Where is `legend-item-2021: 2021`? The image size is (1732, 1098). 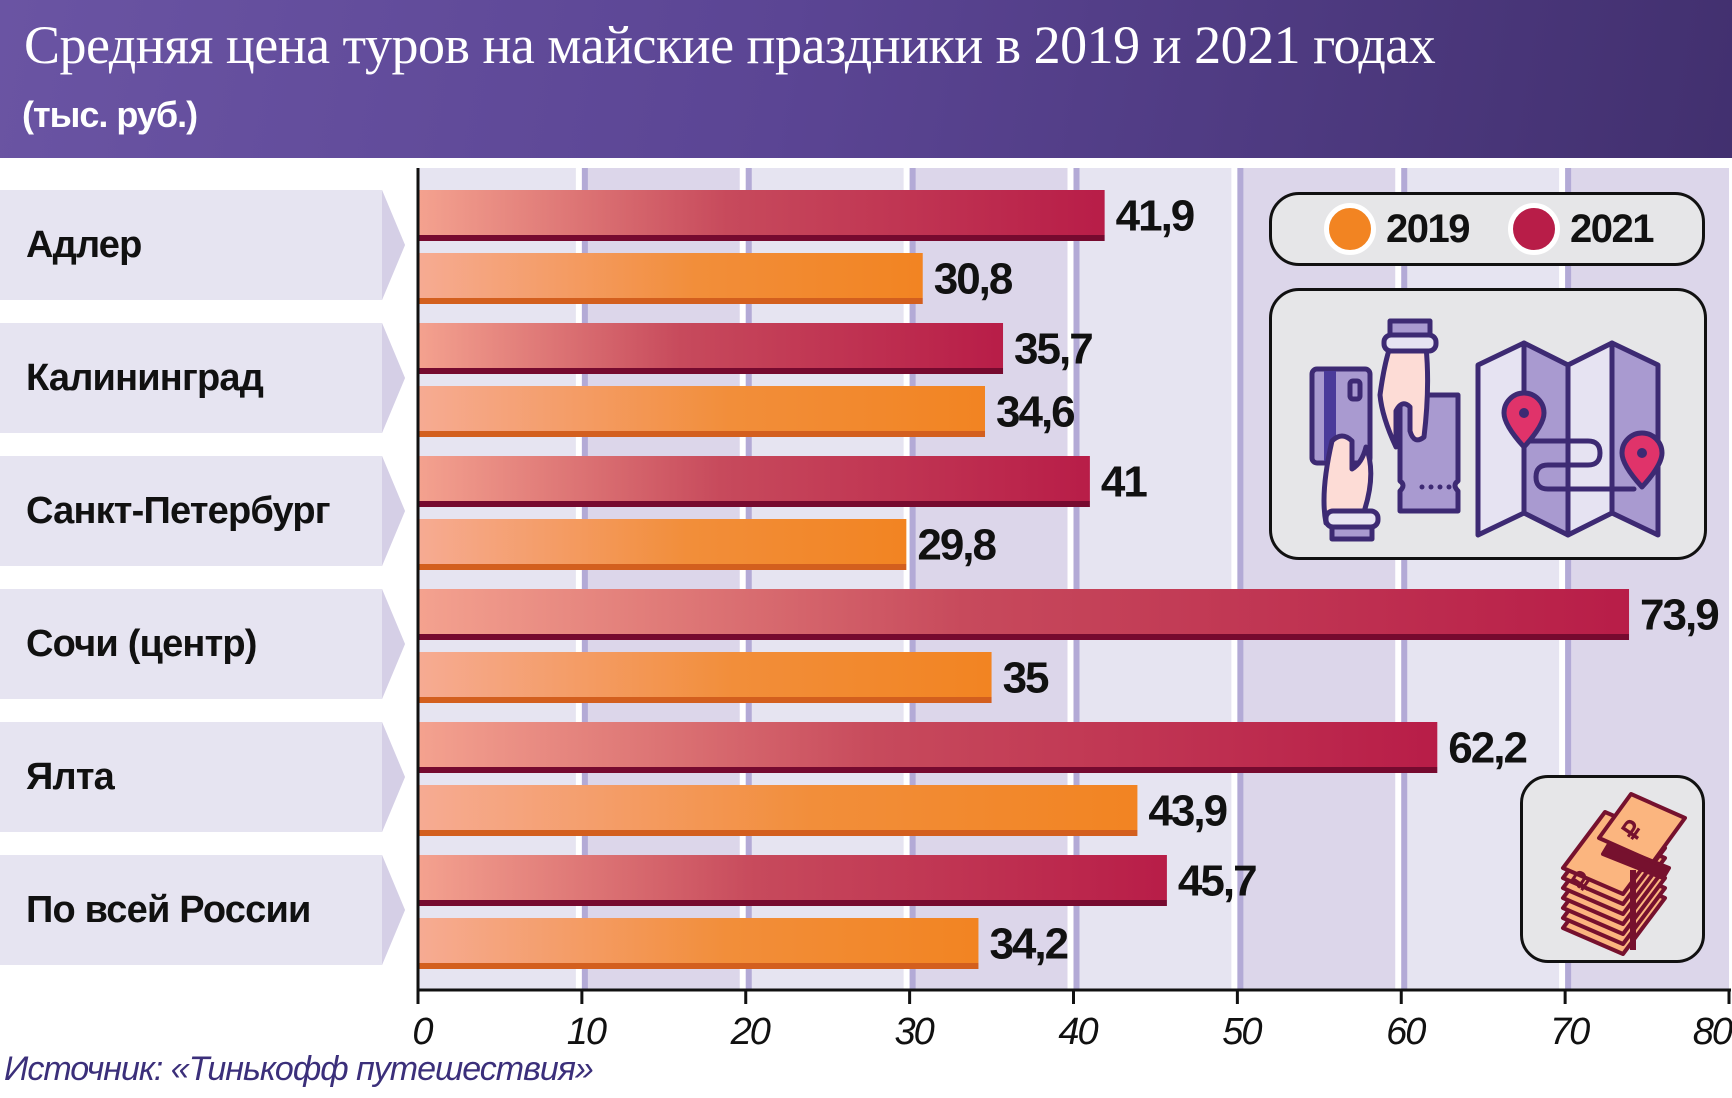
legend-item-2021: 2021 is located at coordinates (1581, 229).